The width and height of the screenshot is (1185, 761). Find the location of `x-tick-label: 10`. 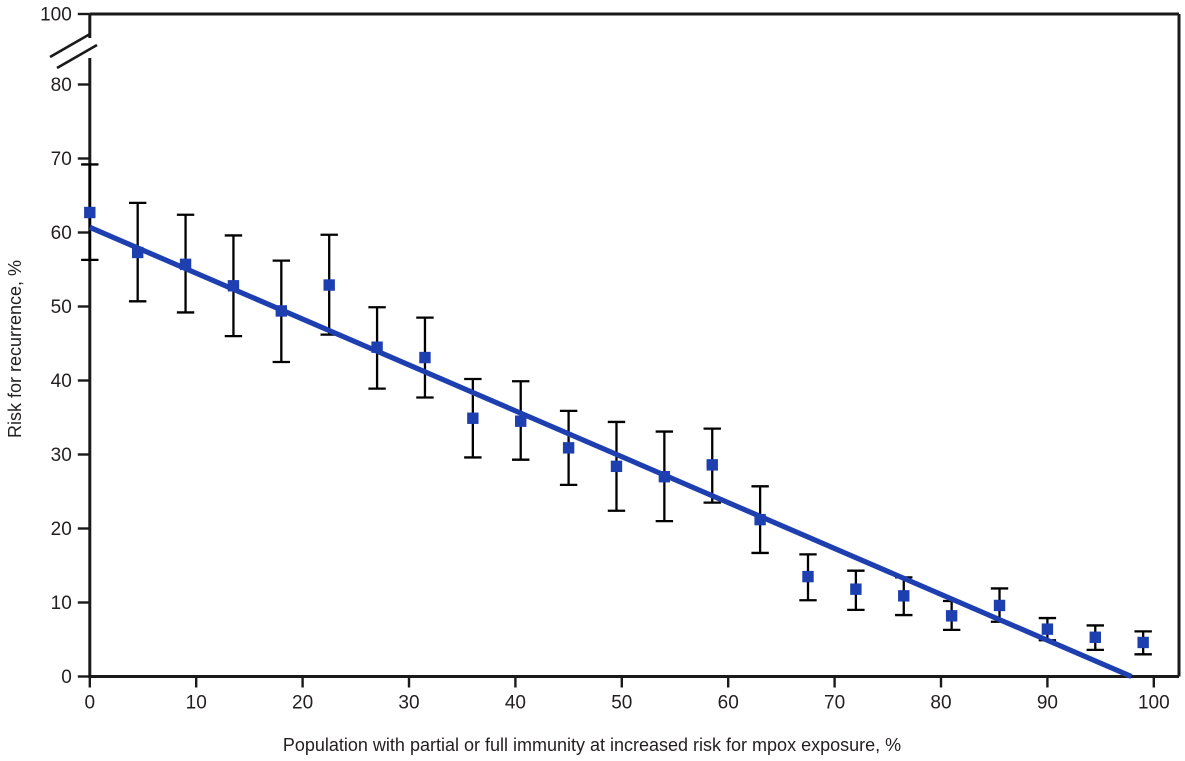

x-tick-label: 10 is located at coordinates (196, 703).